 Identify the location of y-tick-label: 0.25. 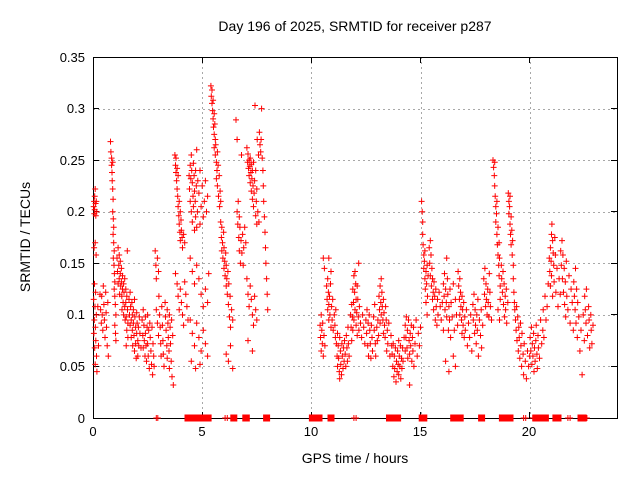
(72, 160).